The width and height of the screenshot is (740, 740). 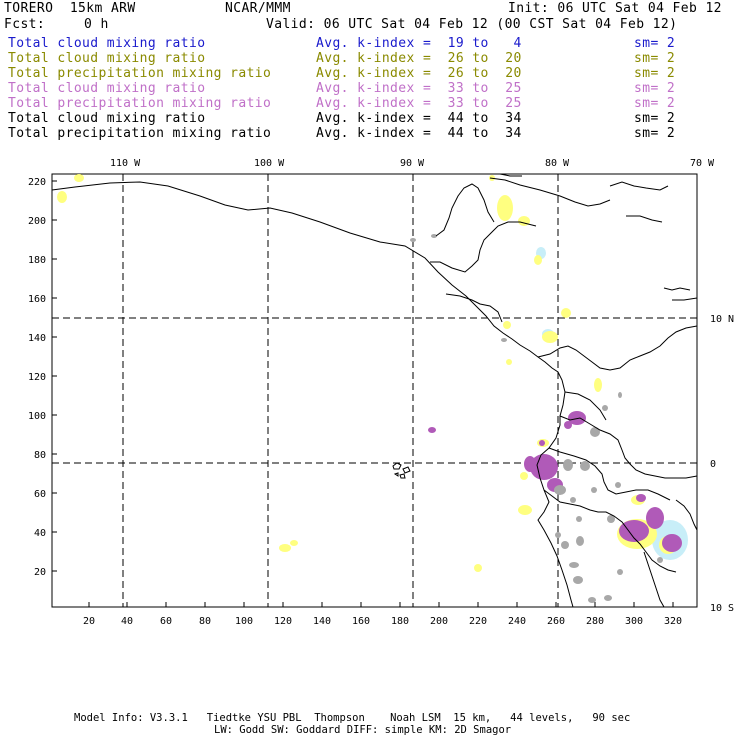 What do you see at coordinates (702, 163) in the screenshot?
I see `lon-label: 70 W` at bounding box center [702, 163].